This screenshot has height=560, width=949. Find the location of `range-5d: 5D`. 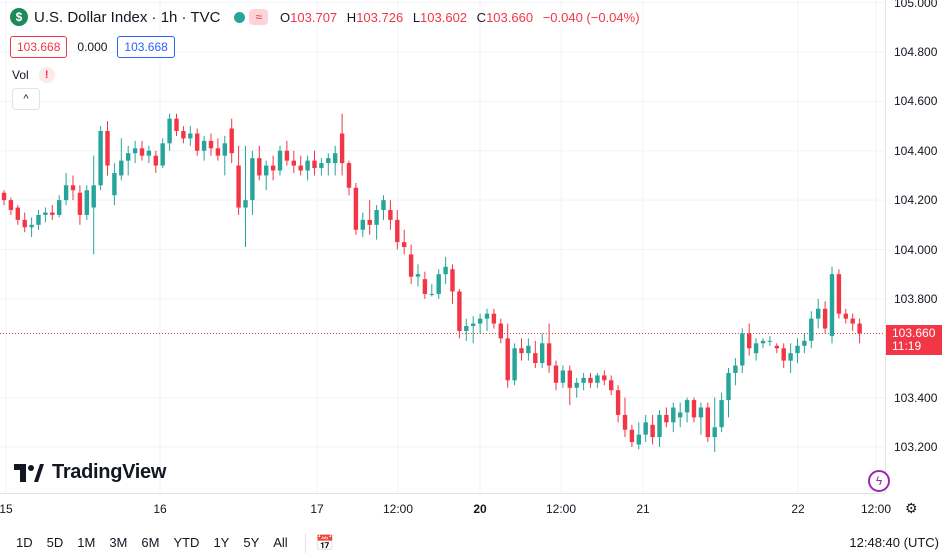

range-5d: 5D is located at coordinates (55, 542).